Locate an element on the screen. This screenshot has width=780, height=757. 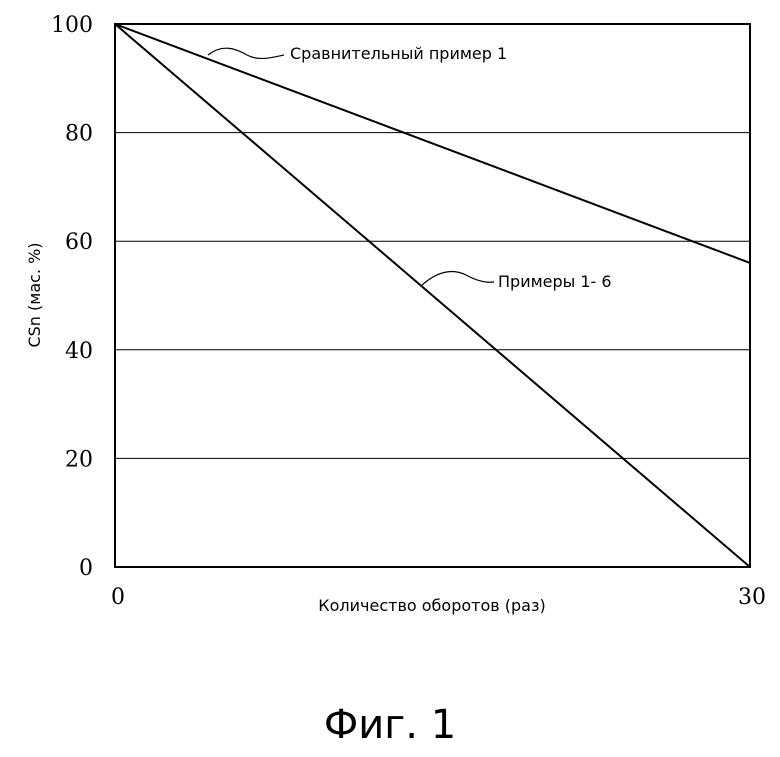
annotation-comparative: Сравнительный пример 1 is located at coordinates (357, 53).